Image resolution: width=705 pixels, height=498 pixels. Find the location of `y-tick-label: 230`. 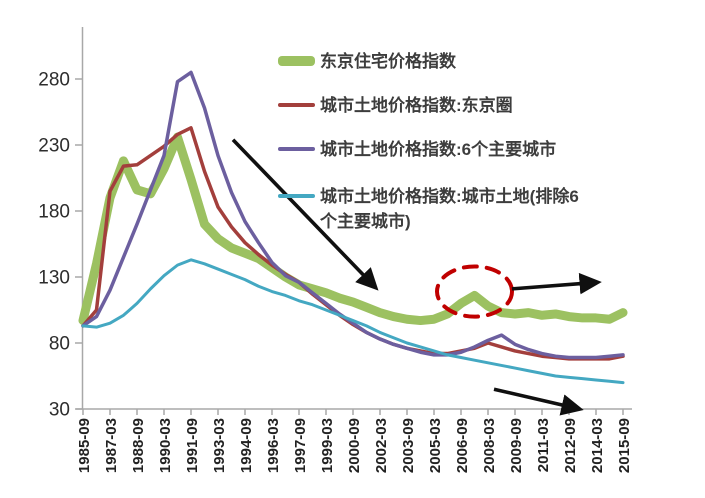

y-tick-label: 230 is located at coordinates (54, 146).